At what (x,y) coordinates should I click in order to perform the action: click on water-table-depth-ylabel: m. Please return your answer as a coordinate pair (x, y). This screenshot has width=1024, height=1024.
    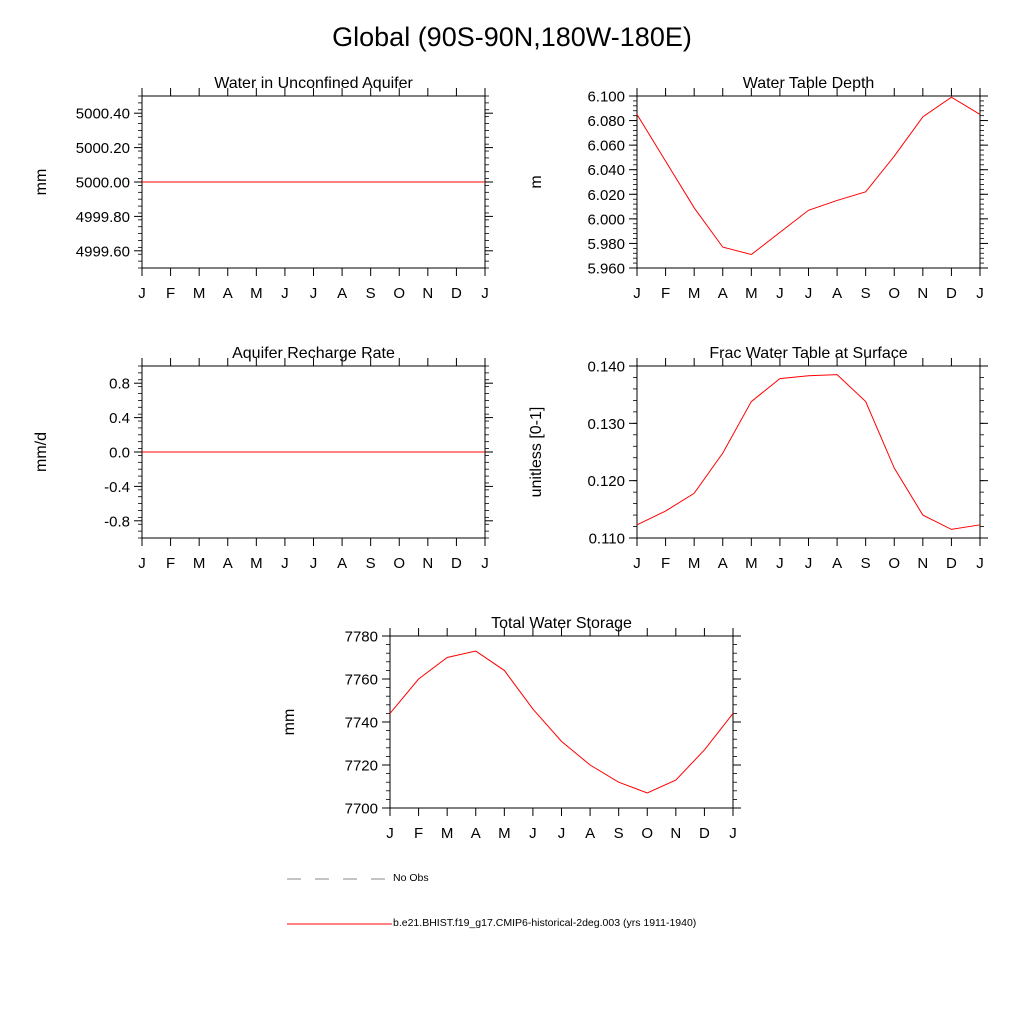
    Looking at the image, I should click on (536, 181).